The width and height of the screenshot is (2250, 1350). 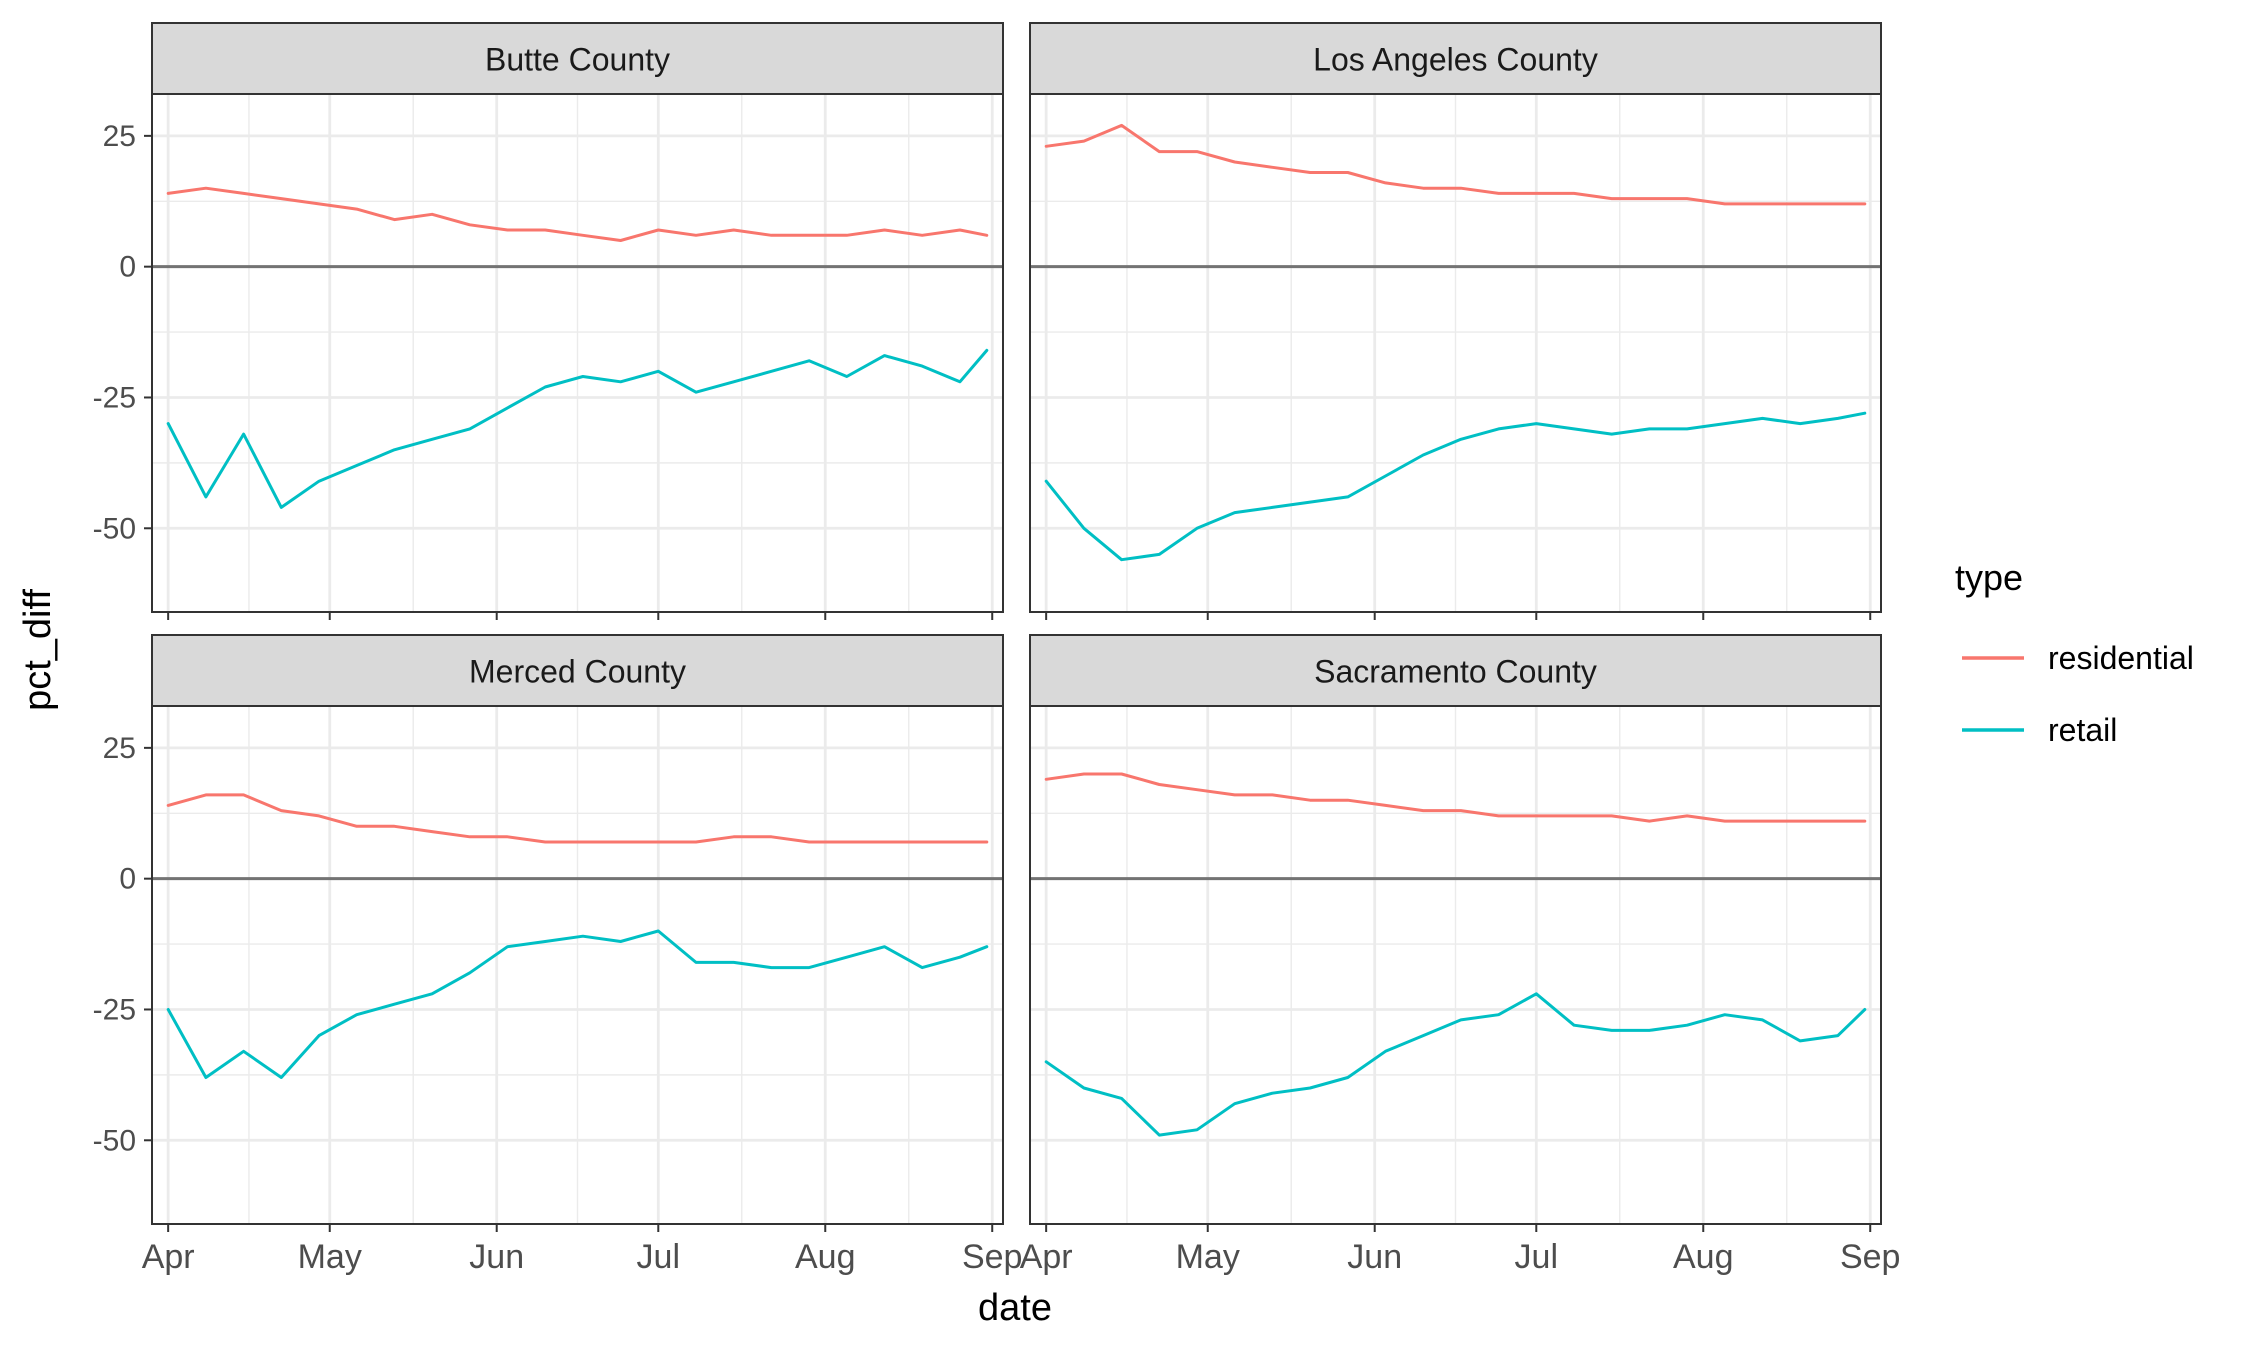 I want to click on facet-strip-label: Sacramento County, so click(x=1455, y=672).